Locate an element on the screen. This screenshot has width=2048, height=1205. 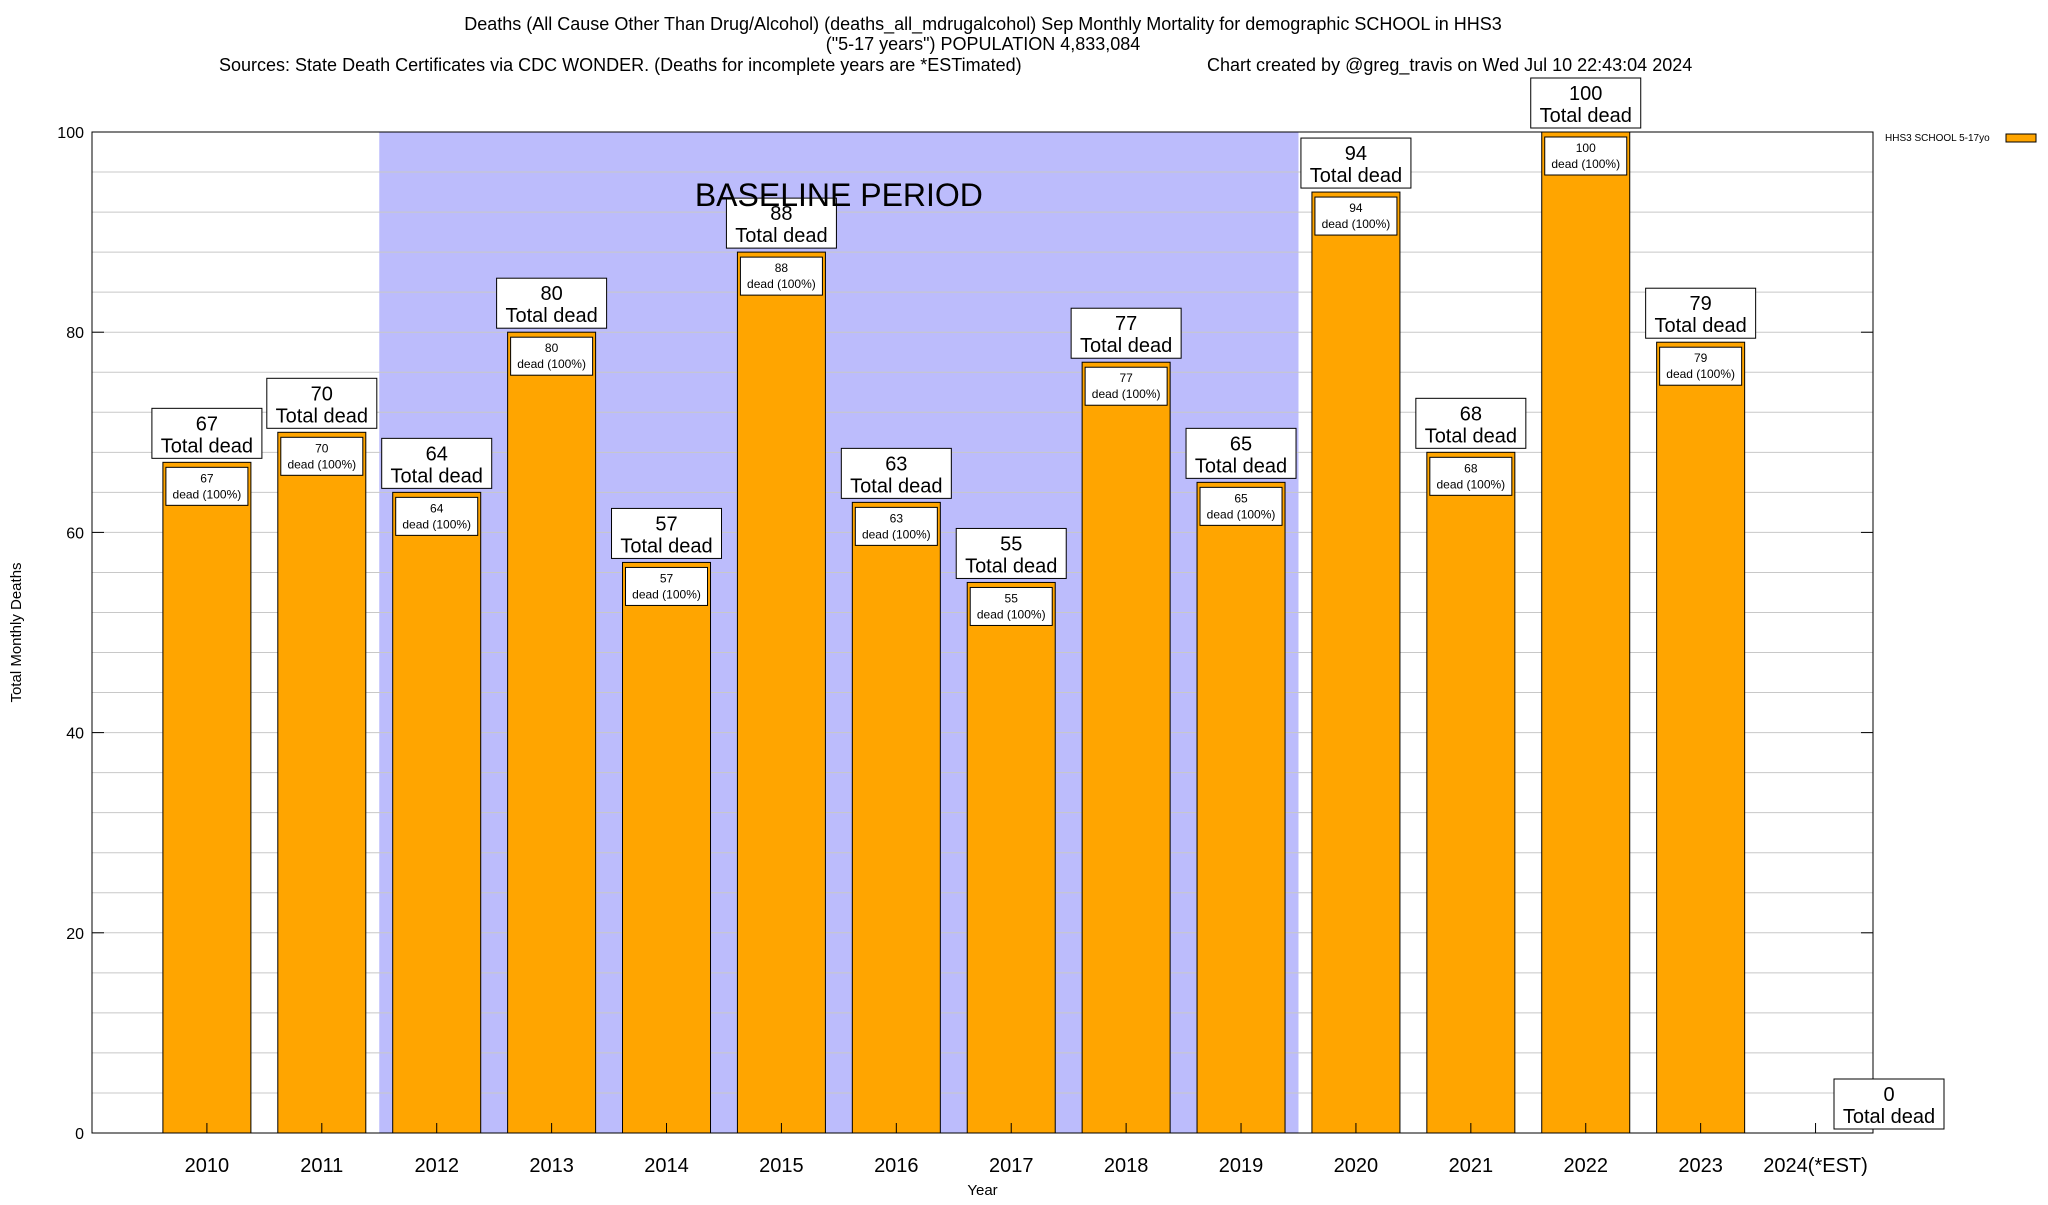
bar-inner-value: 100 is located at coordinates (1586, 148).